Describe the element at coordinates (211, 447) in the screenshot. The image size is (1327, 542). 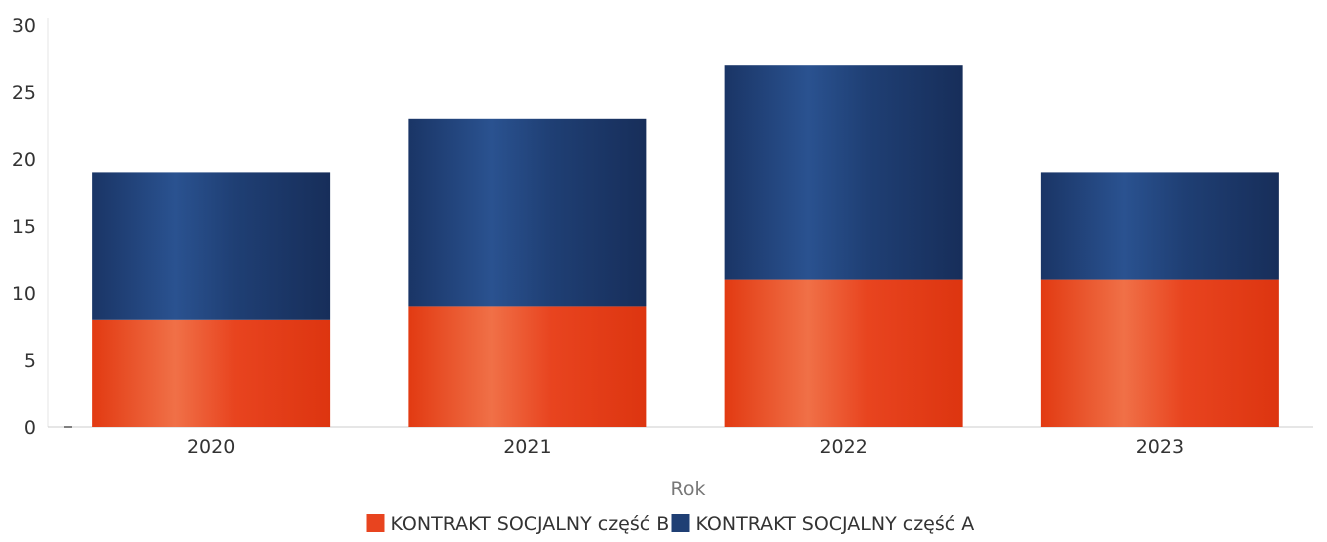
I see `x-tick-label-2020: 2020` at that location.